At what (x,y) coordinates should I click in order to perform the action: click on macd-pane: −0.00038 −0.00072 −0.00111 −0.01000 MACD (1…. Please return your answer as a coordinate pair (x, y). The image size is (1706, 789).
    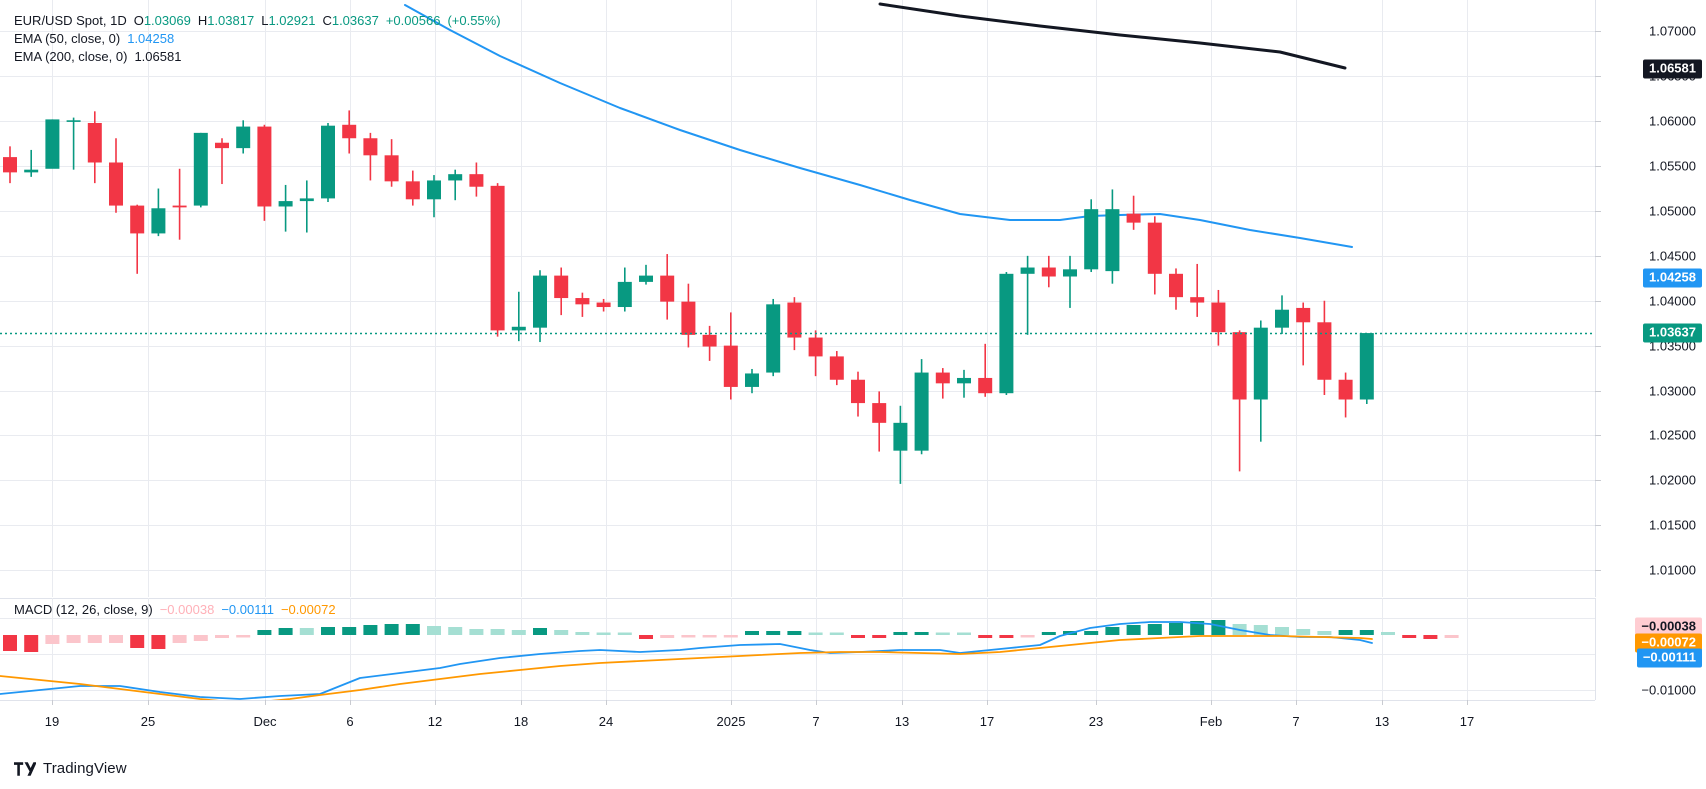
    Looking at the image, I should click on (853, 649).